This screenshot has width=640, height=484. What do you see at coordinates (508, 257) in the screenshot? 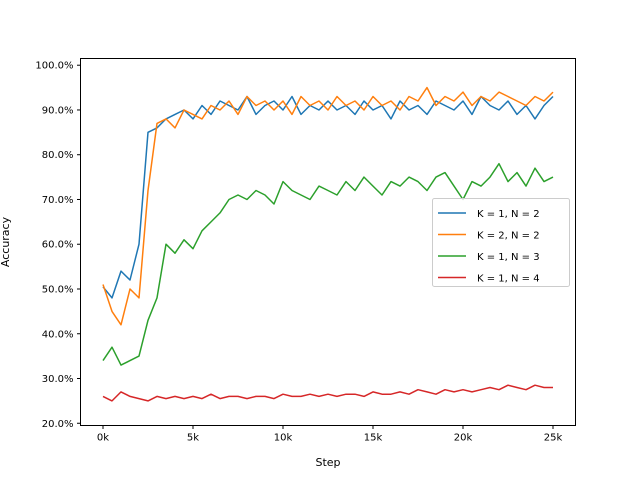
I see `legend-label: K = 1, N = 3` at bounding box center [508, 257].